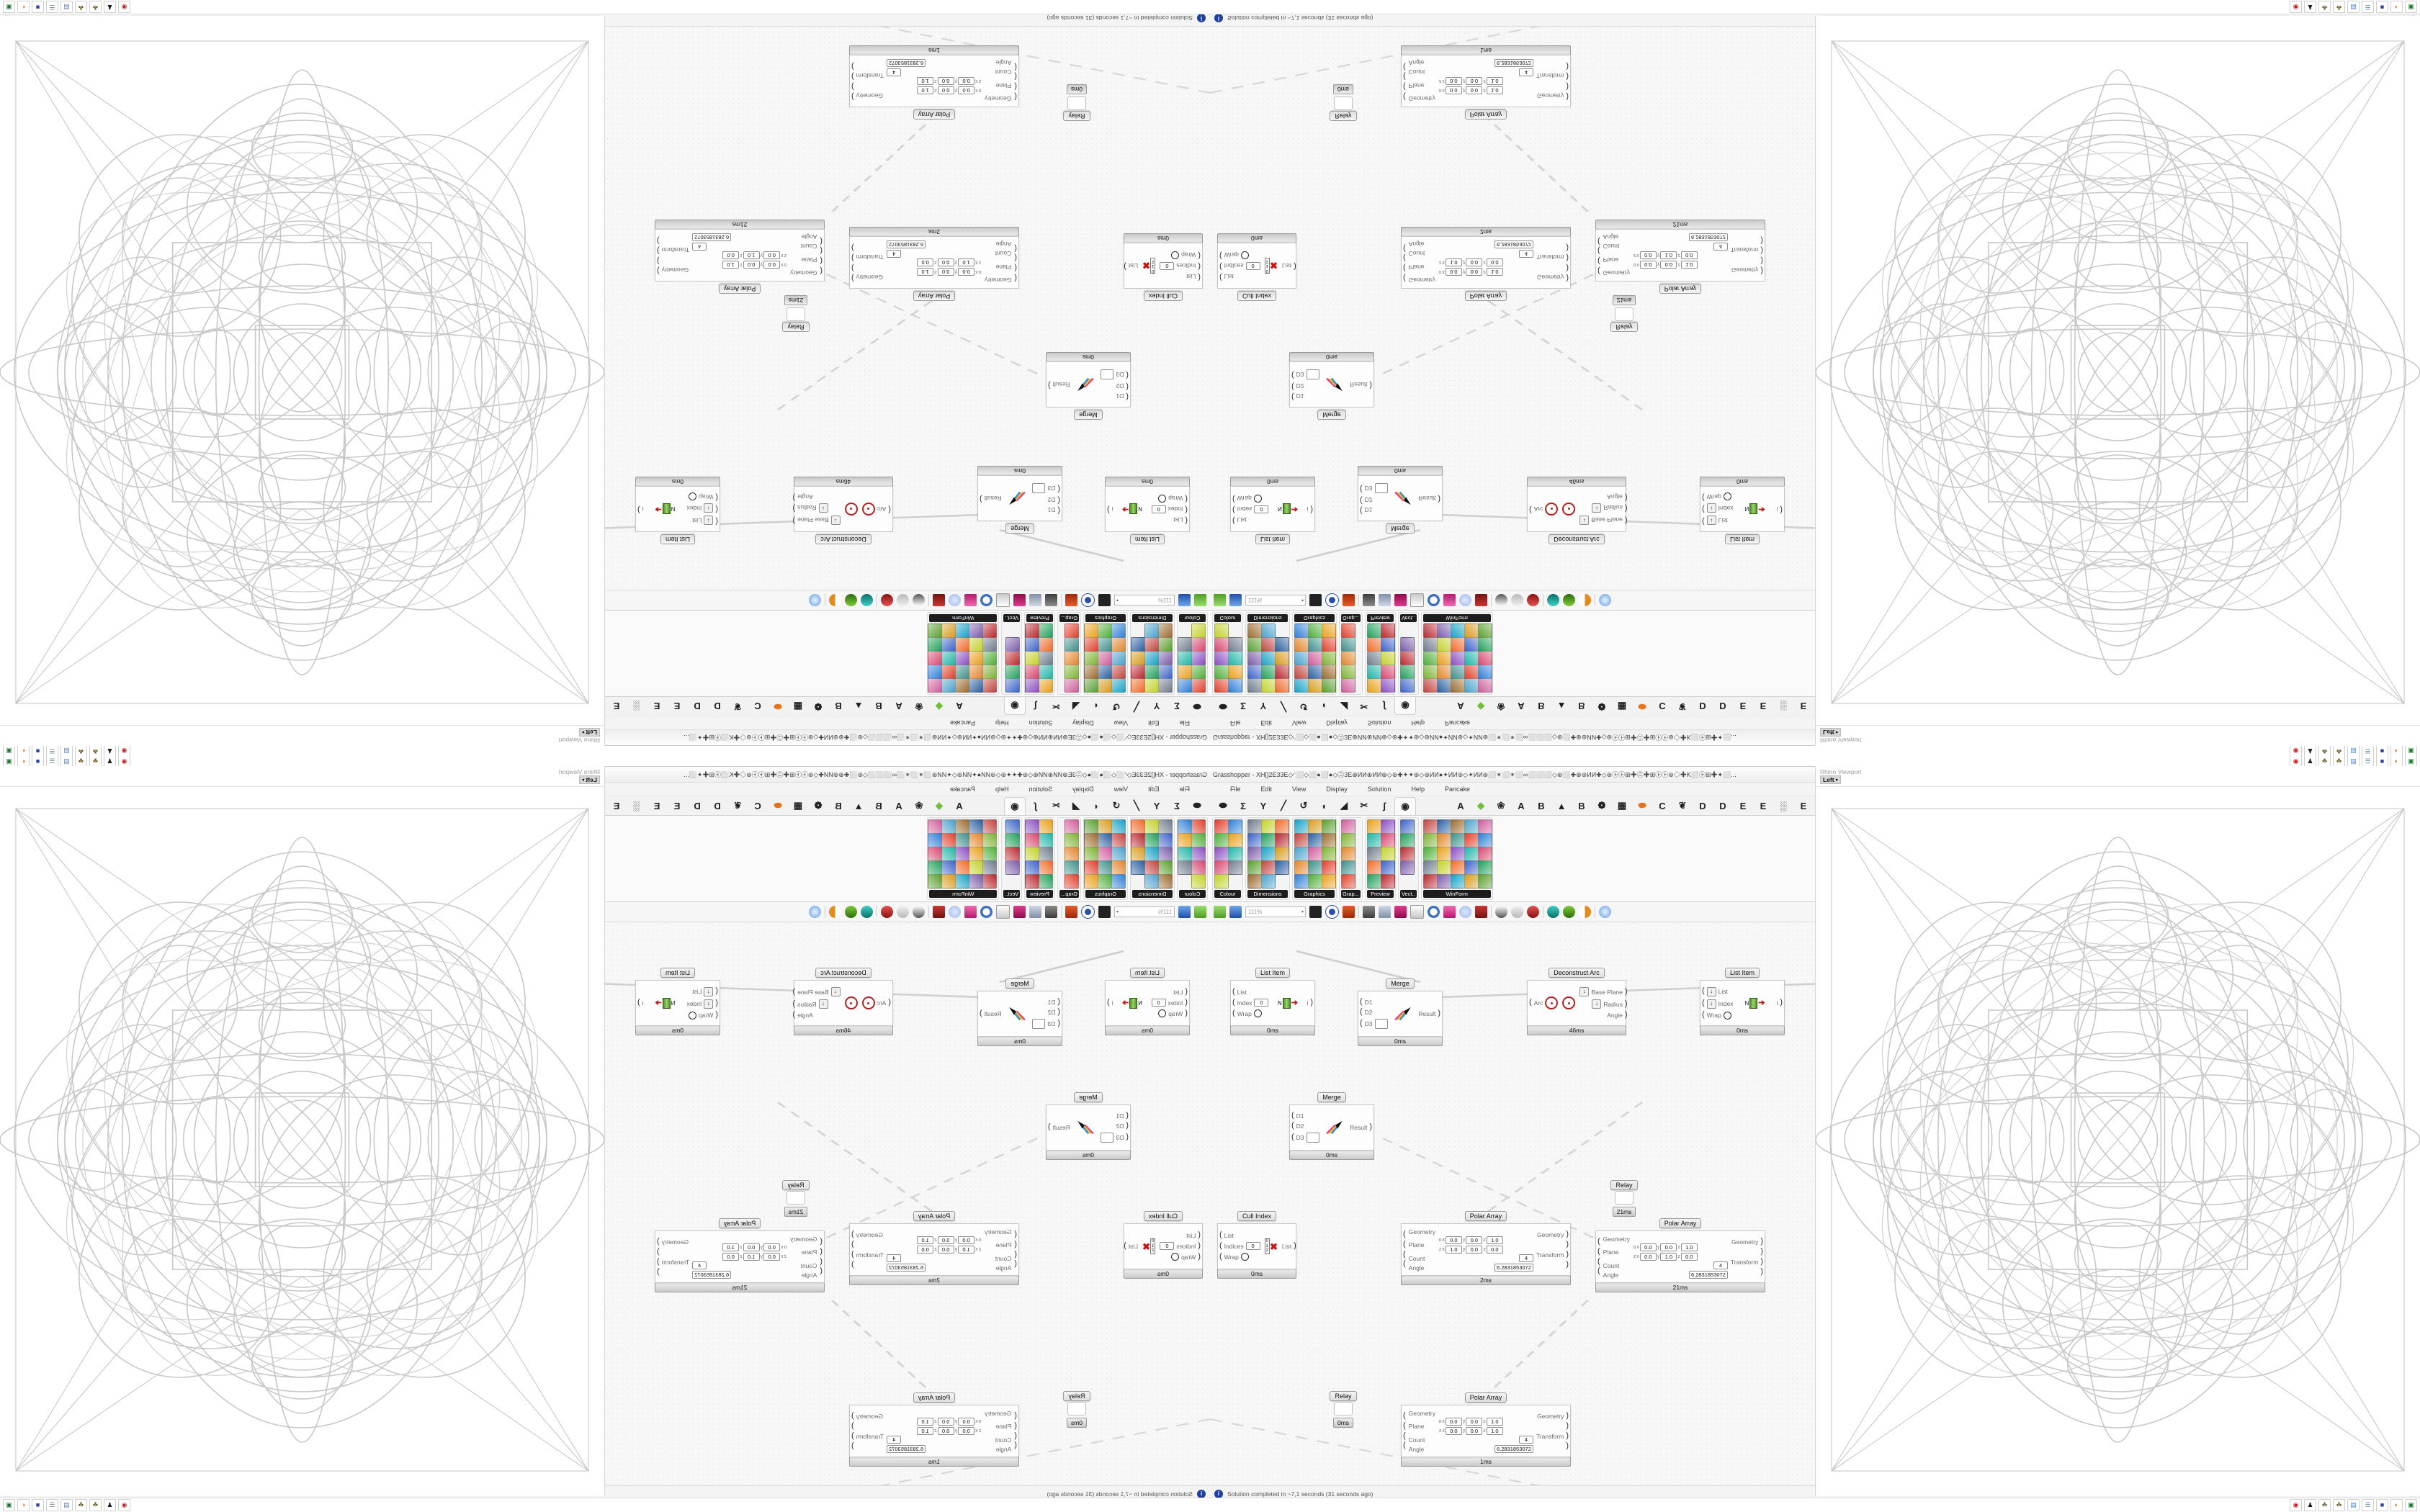  I want to click on zoom-level-input: 111% ▾, so click(1144, 600).